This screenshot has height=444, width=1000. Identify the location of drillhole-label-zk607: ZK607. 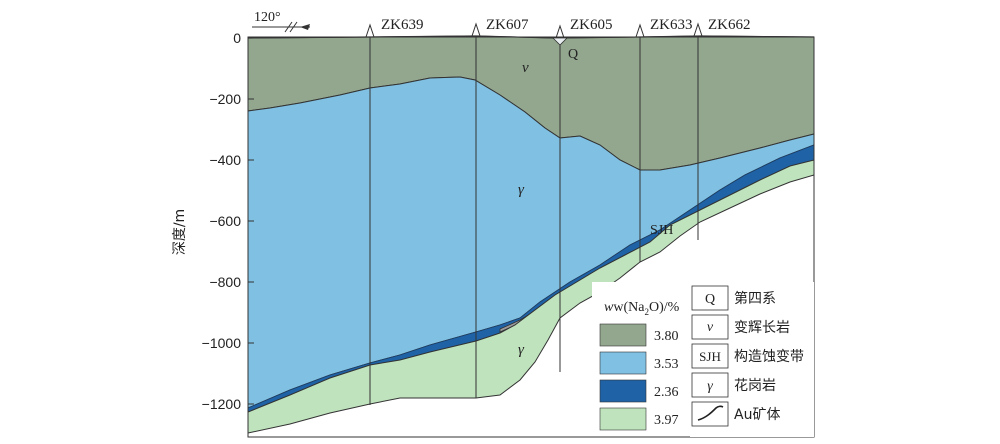
(507, 25).